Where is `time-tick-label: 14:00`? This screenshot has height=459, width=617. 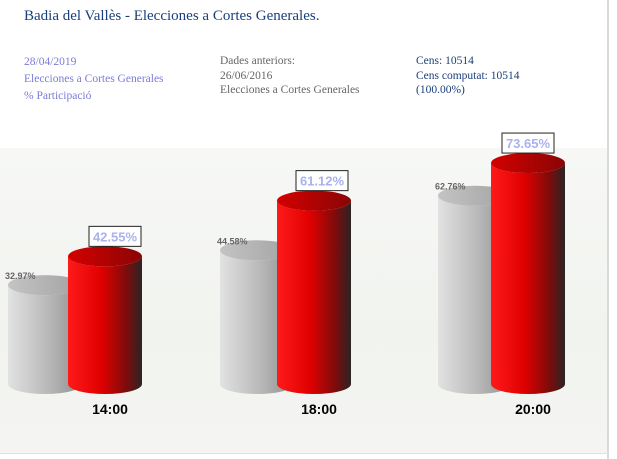 time-tick-label: 14:00 is located at coordinates (110, 409).